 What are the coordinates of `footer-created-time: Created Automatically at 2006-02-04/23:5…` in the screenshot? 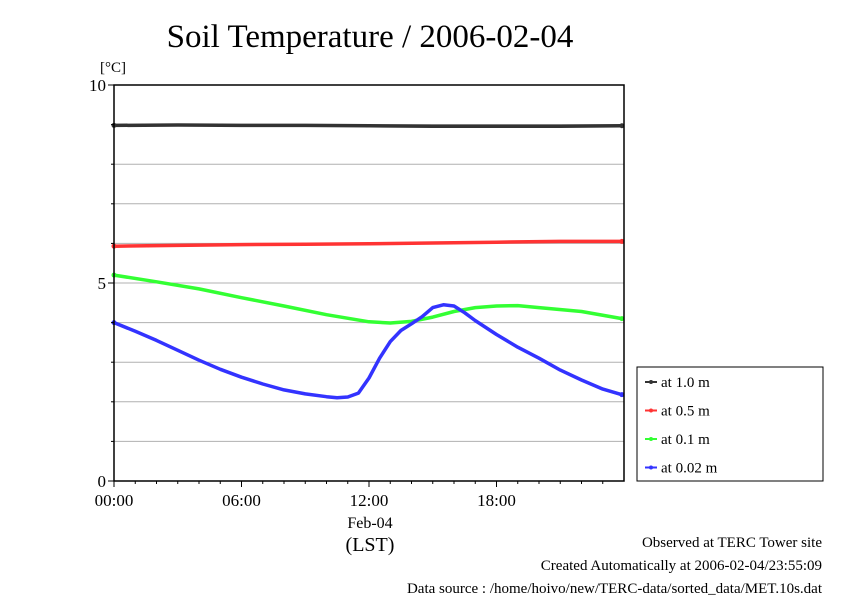 It's located at (681, 566).